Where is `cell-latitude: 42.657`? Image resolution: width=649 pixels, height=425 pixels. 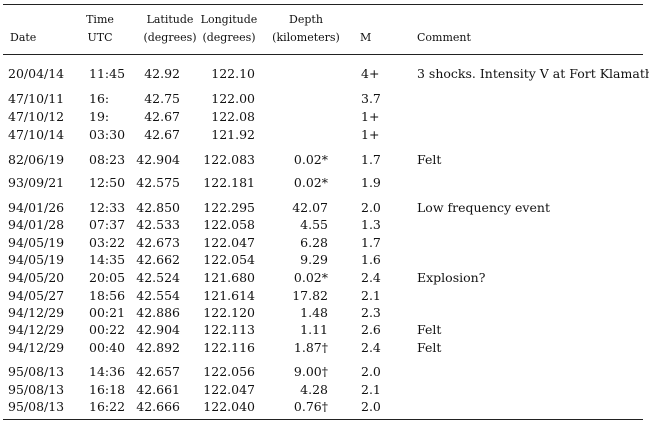 cell-latitude: 42.657 is located at coordinates (158, 371).